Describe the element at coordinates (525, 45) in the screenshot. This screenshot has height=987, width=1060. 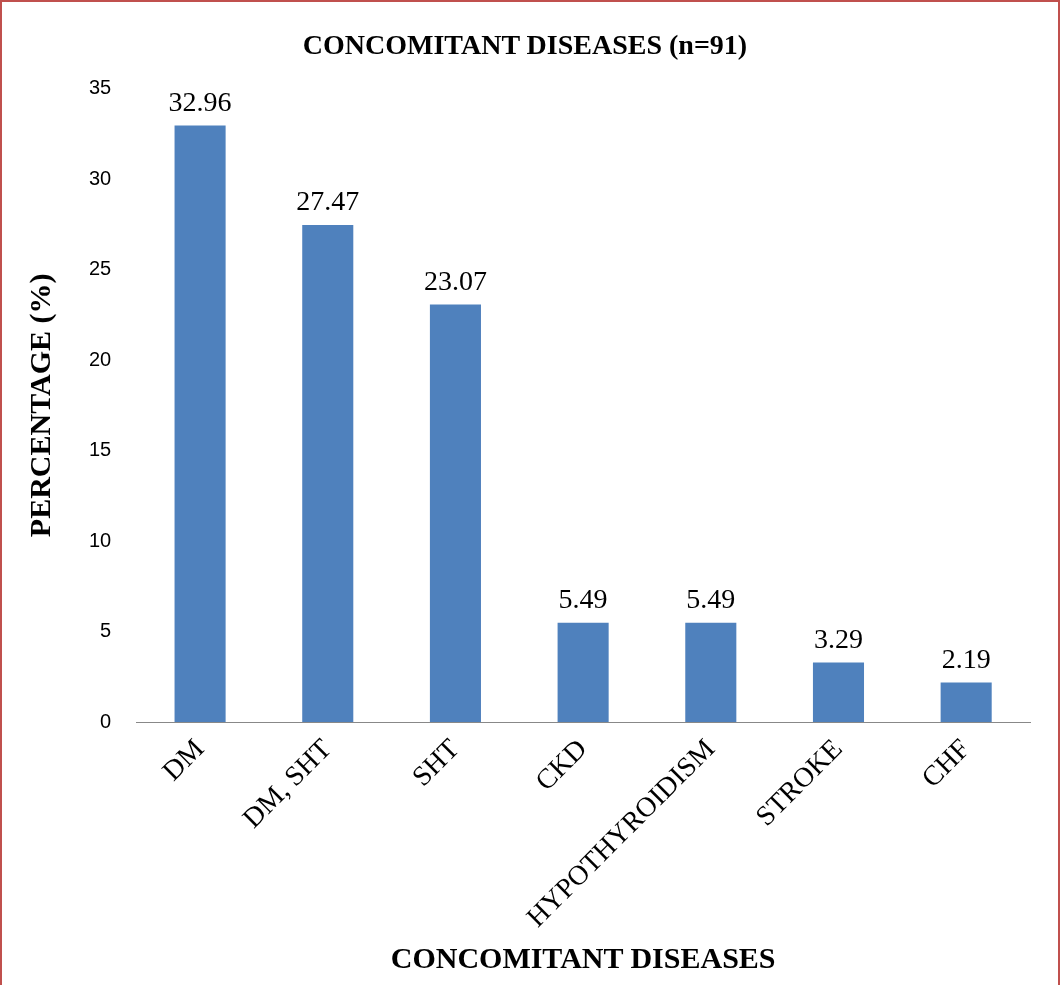
I see `chart-title: CONCOMITANT DISEASES (n=91)` at that location.